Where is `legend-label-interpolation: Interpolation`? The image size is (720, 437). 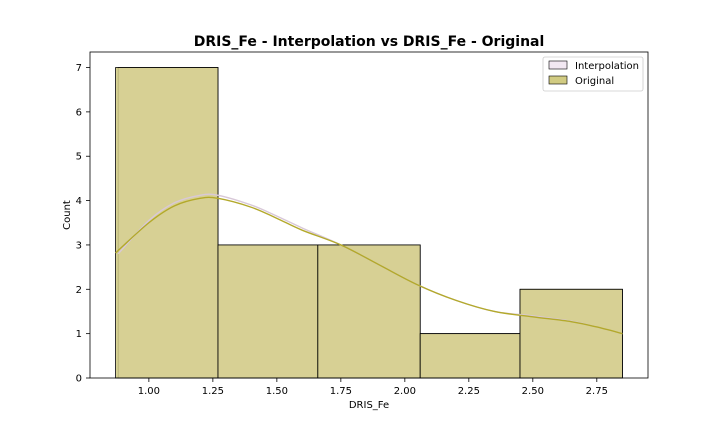 legend-label-interpolation: Interpolation is located at coordinates (607, 66).